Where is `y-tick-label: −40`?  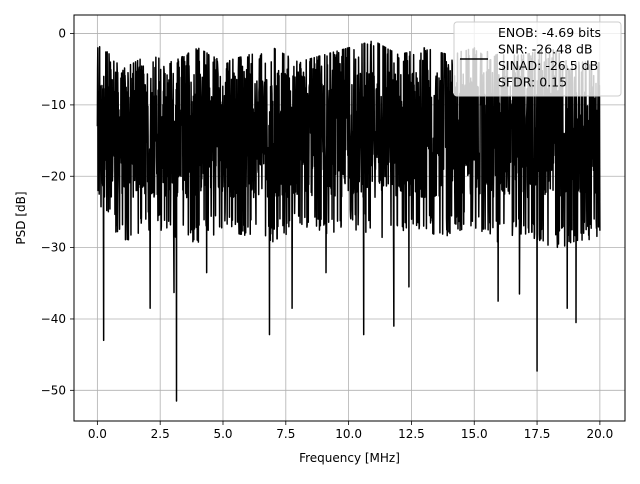 y-tick-label: −40 is located at coordinates (53, 319).